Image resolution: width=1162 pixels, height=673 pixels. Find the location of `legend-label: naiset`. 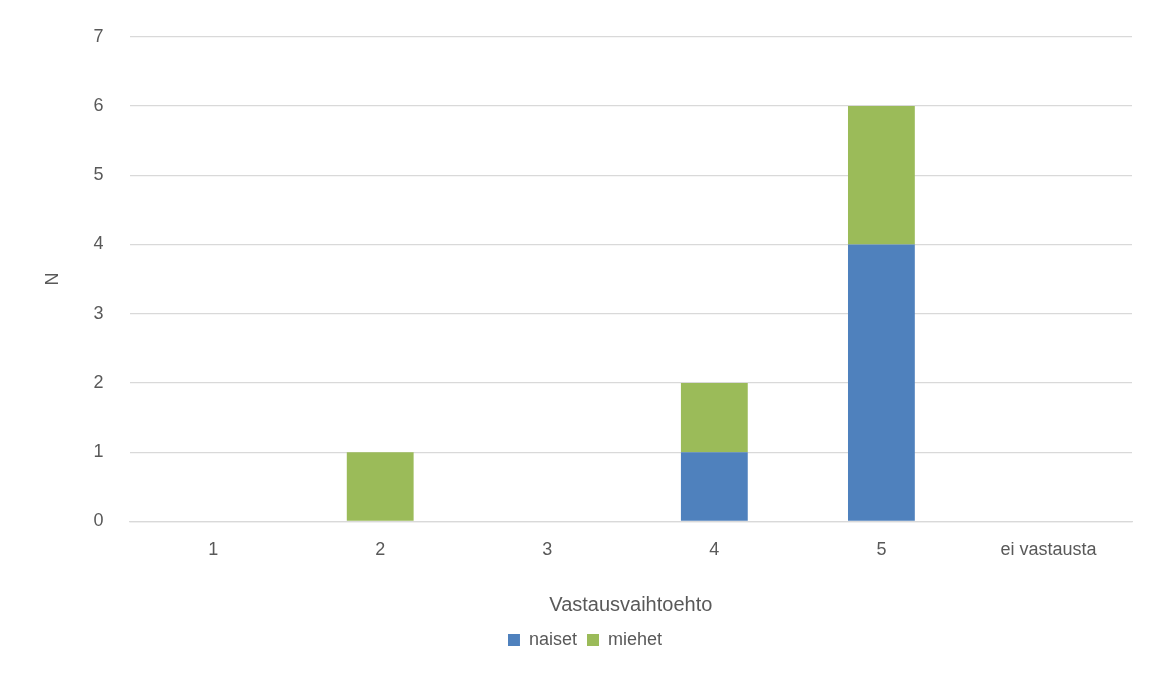

legend-label: naiset is located at coordinates (553, 638).